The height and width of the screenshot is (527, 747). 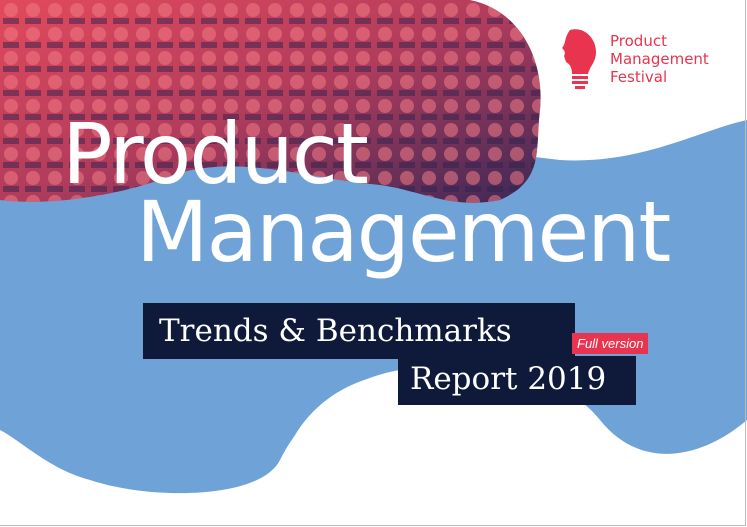 What do you see at coordinates (215, 154) in the screenshot?
I see `title-line-1: Product` at bounding box center [215, 154].